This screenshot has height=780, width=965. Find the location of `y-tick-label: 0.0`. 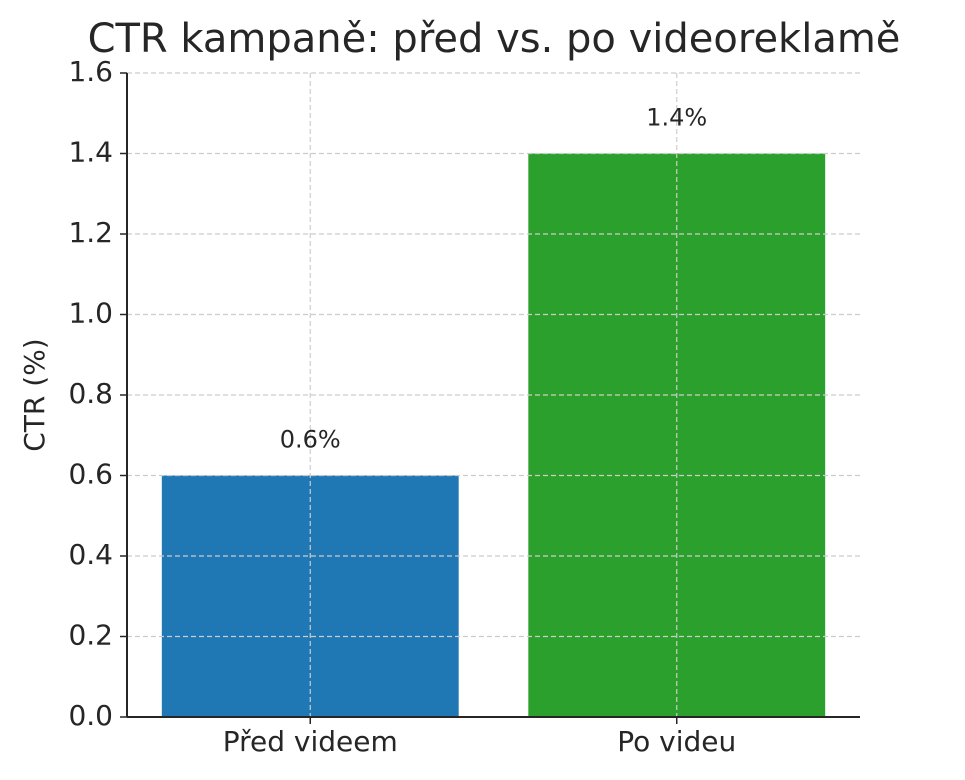

y-tick-label: 0.0 is located at coordinates (90, 715).